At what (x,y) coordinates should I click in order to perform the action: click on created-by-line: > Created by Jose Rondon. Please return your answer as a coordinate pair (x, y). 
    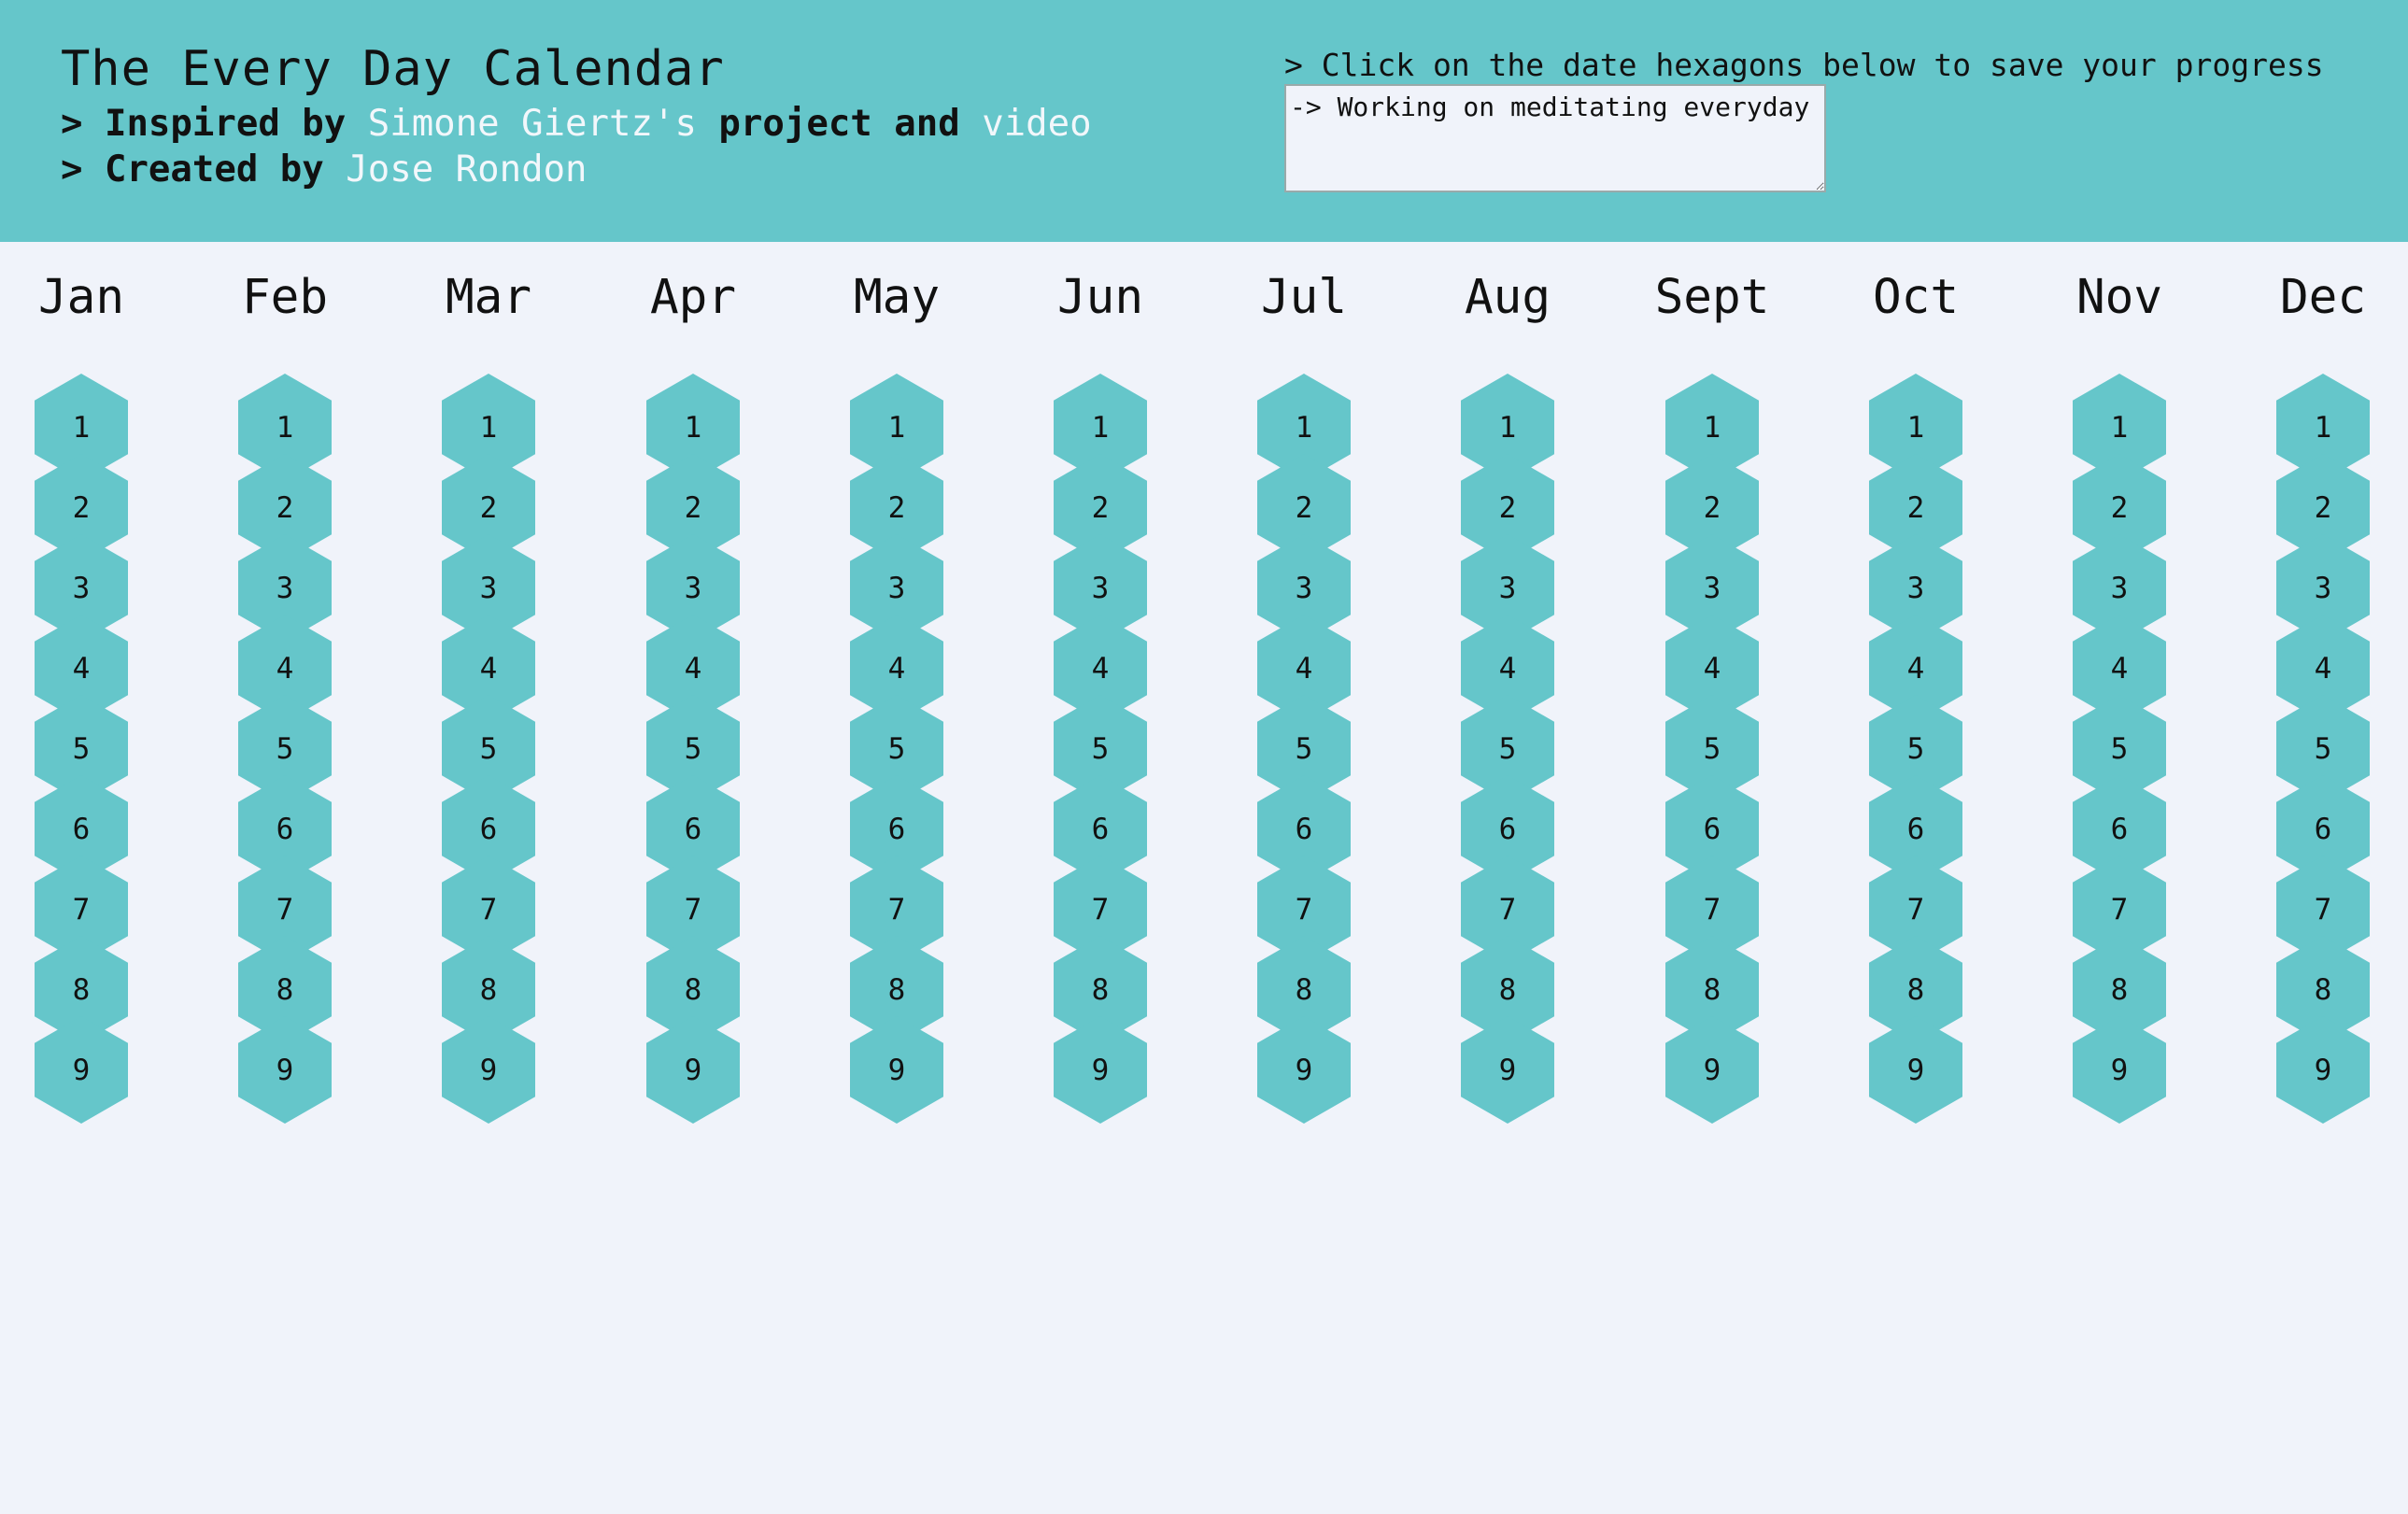
    Looking at the image, I should click on (324, 170).